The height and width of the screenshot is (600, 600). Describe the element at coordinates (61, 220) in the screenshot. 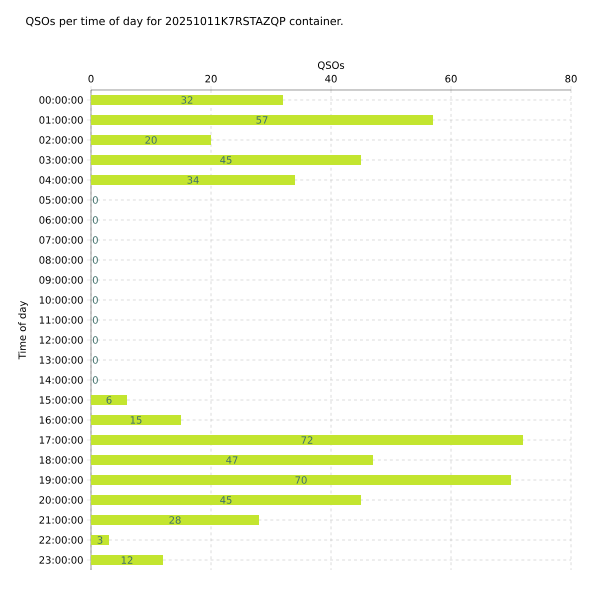

I see `y-tick-label: 06:00:00` at that location.